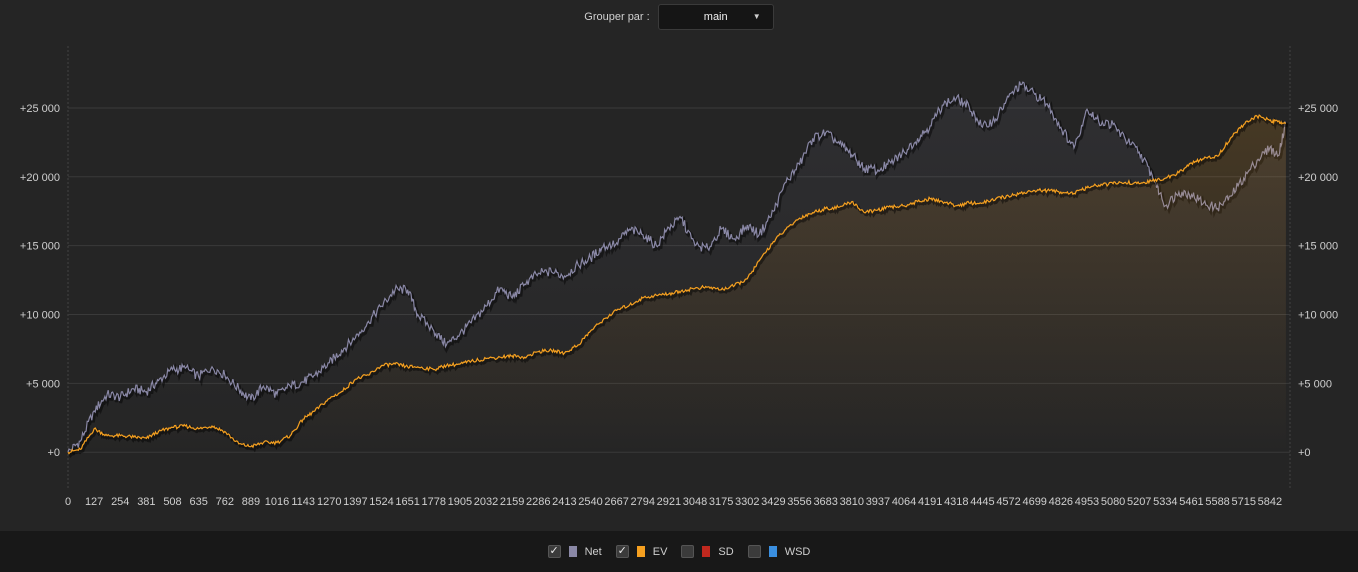 The image size is (1358, 572). Describe the element at coordinates (1139, 502) in the screenshot. I see `x-tick-label: 5207` at that location.